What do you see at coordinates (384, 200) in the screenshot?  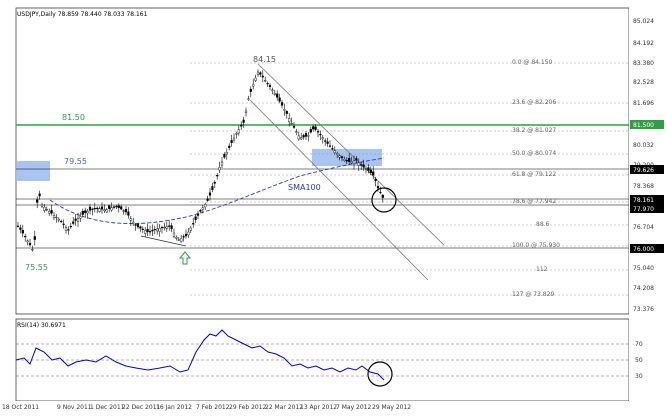 I see `focus-circle-main` at bounding box center [384, 200].